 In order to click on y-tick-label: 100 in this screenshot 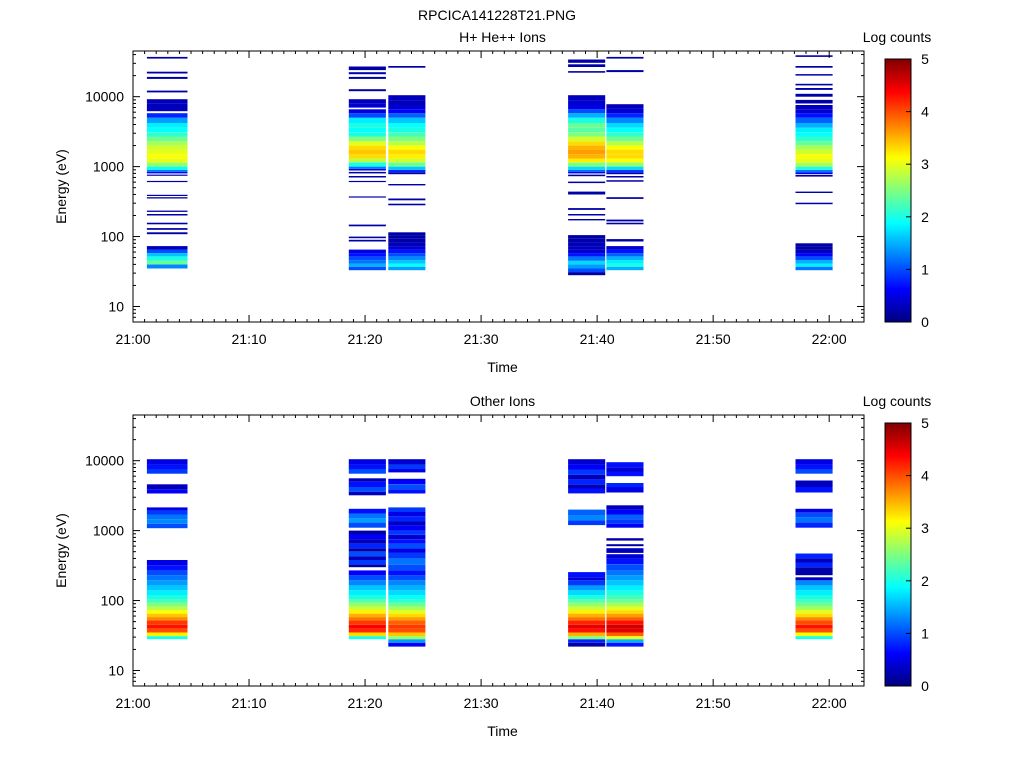, I will do `click(113, 601)`.